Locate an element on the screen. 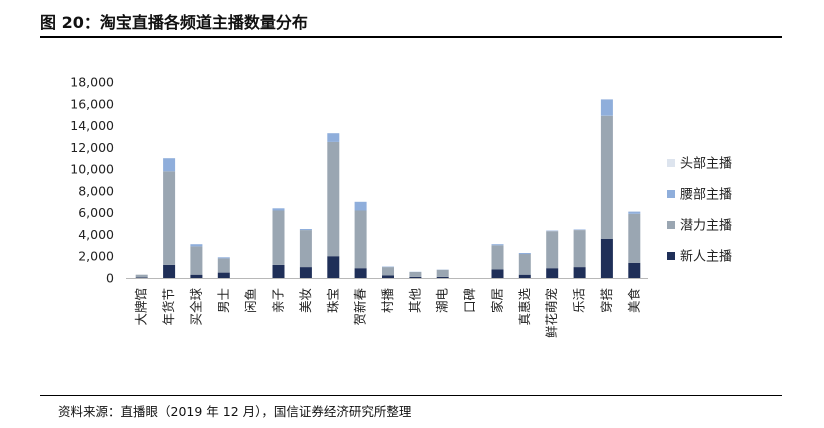  x-tick-label: 真惠选 is located at coordinates (524, 307).